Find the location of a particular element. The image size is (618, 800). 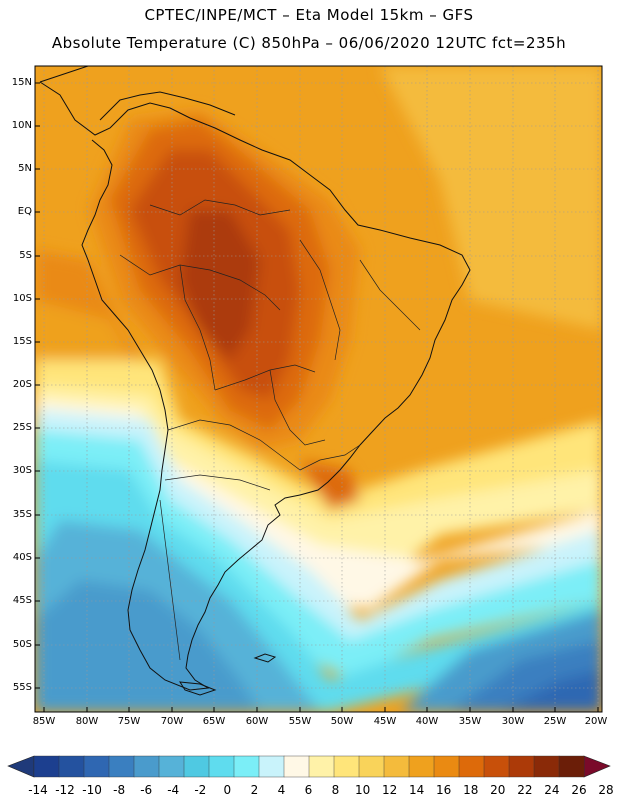

lon-label: 70W is located at coordinates (172, 721).